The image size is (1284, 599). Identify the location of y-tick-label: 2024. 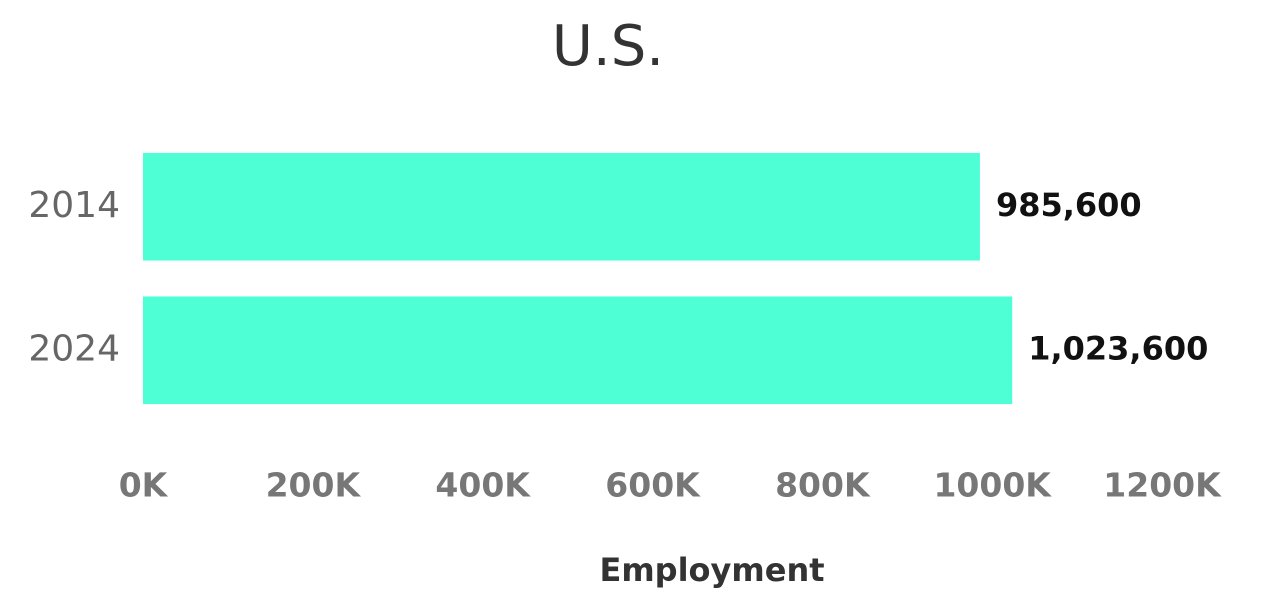
(74, 348).